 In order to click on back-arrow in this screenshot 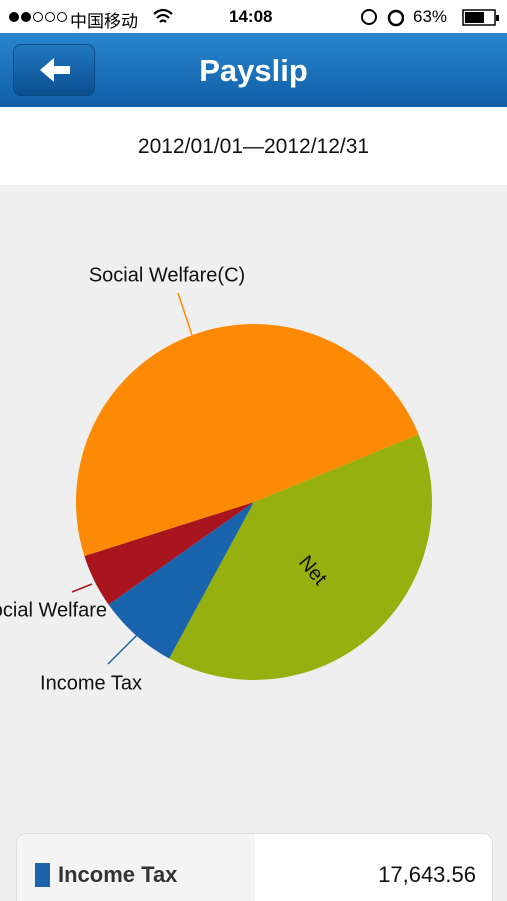, I will do `click(55, 70)`.